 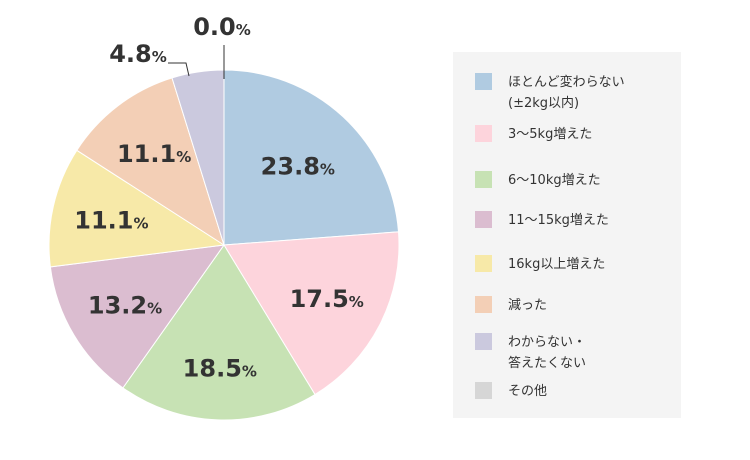 What do you see at coordinates (566, 93) in the screenshot?
I see `legend-label-0: ほとんど変わらない (±2kg以内)` at bounding box center [566, 93].